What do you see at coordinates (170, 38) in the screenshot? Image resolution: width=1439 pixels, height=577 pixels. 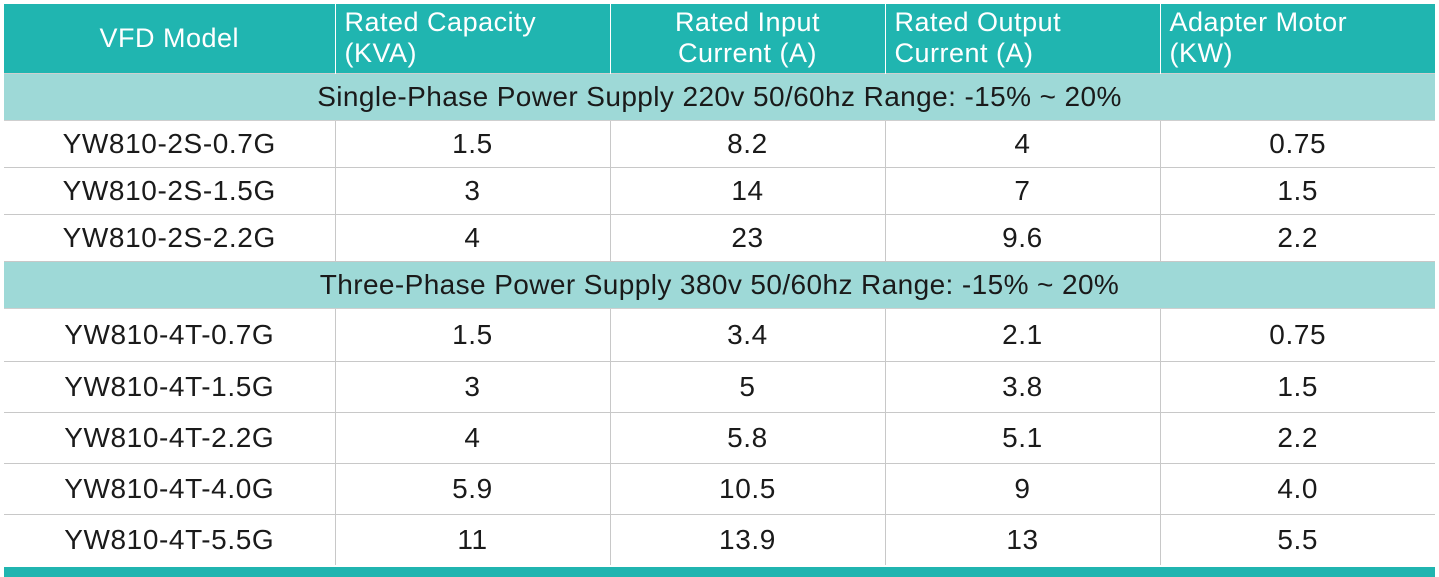 I see `column-header-vfd-model: VFD Model` at bounding box center [170, 38].